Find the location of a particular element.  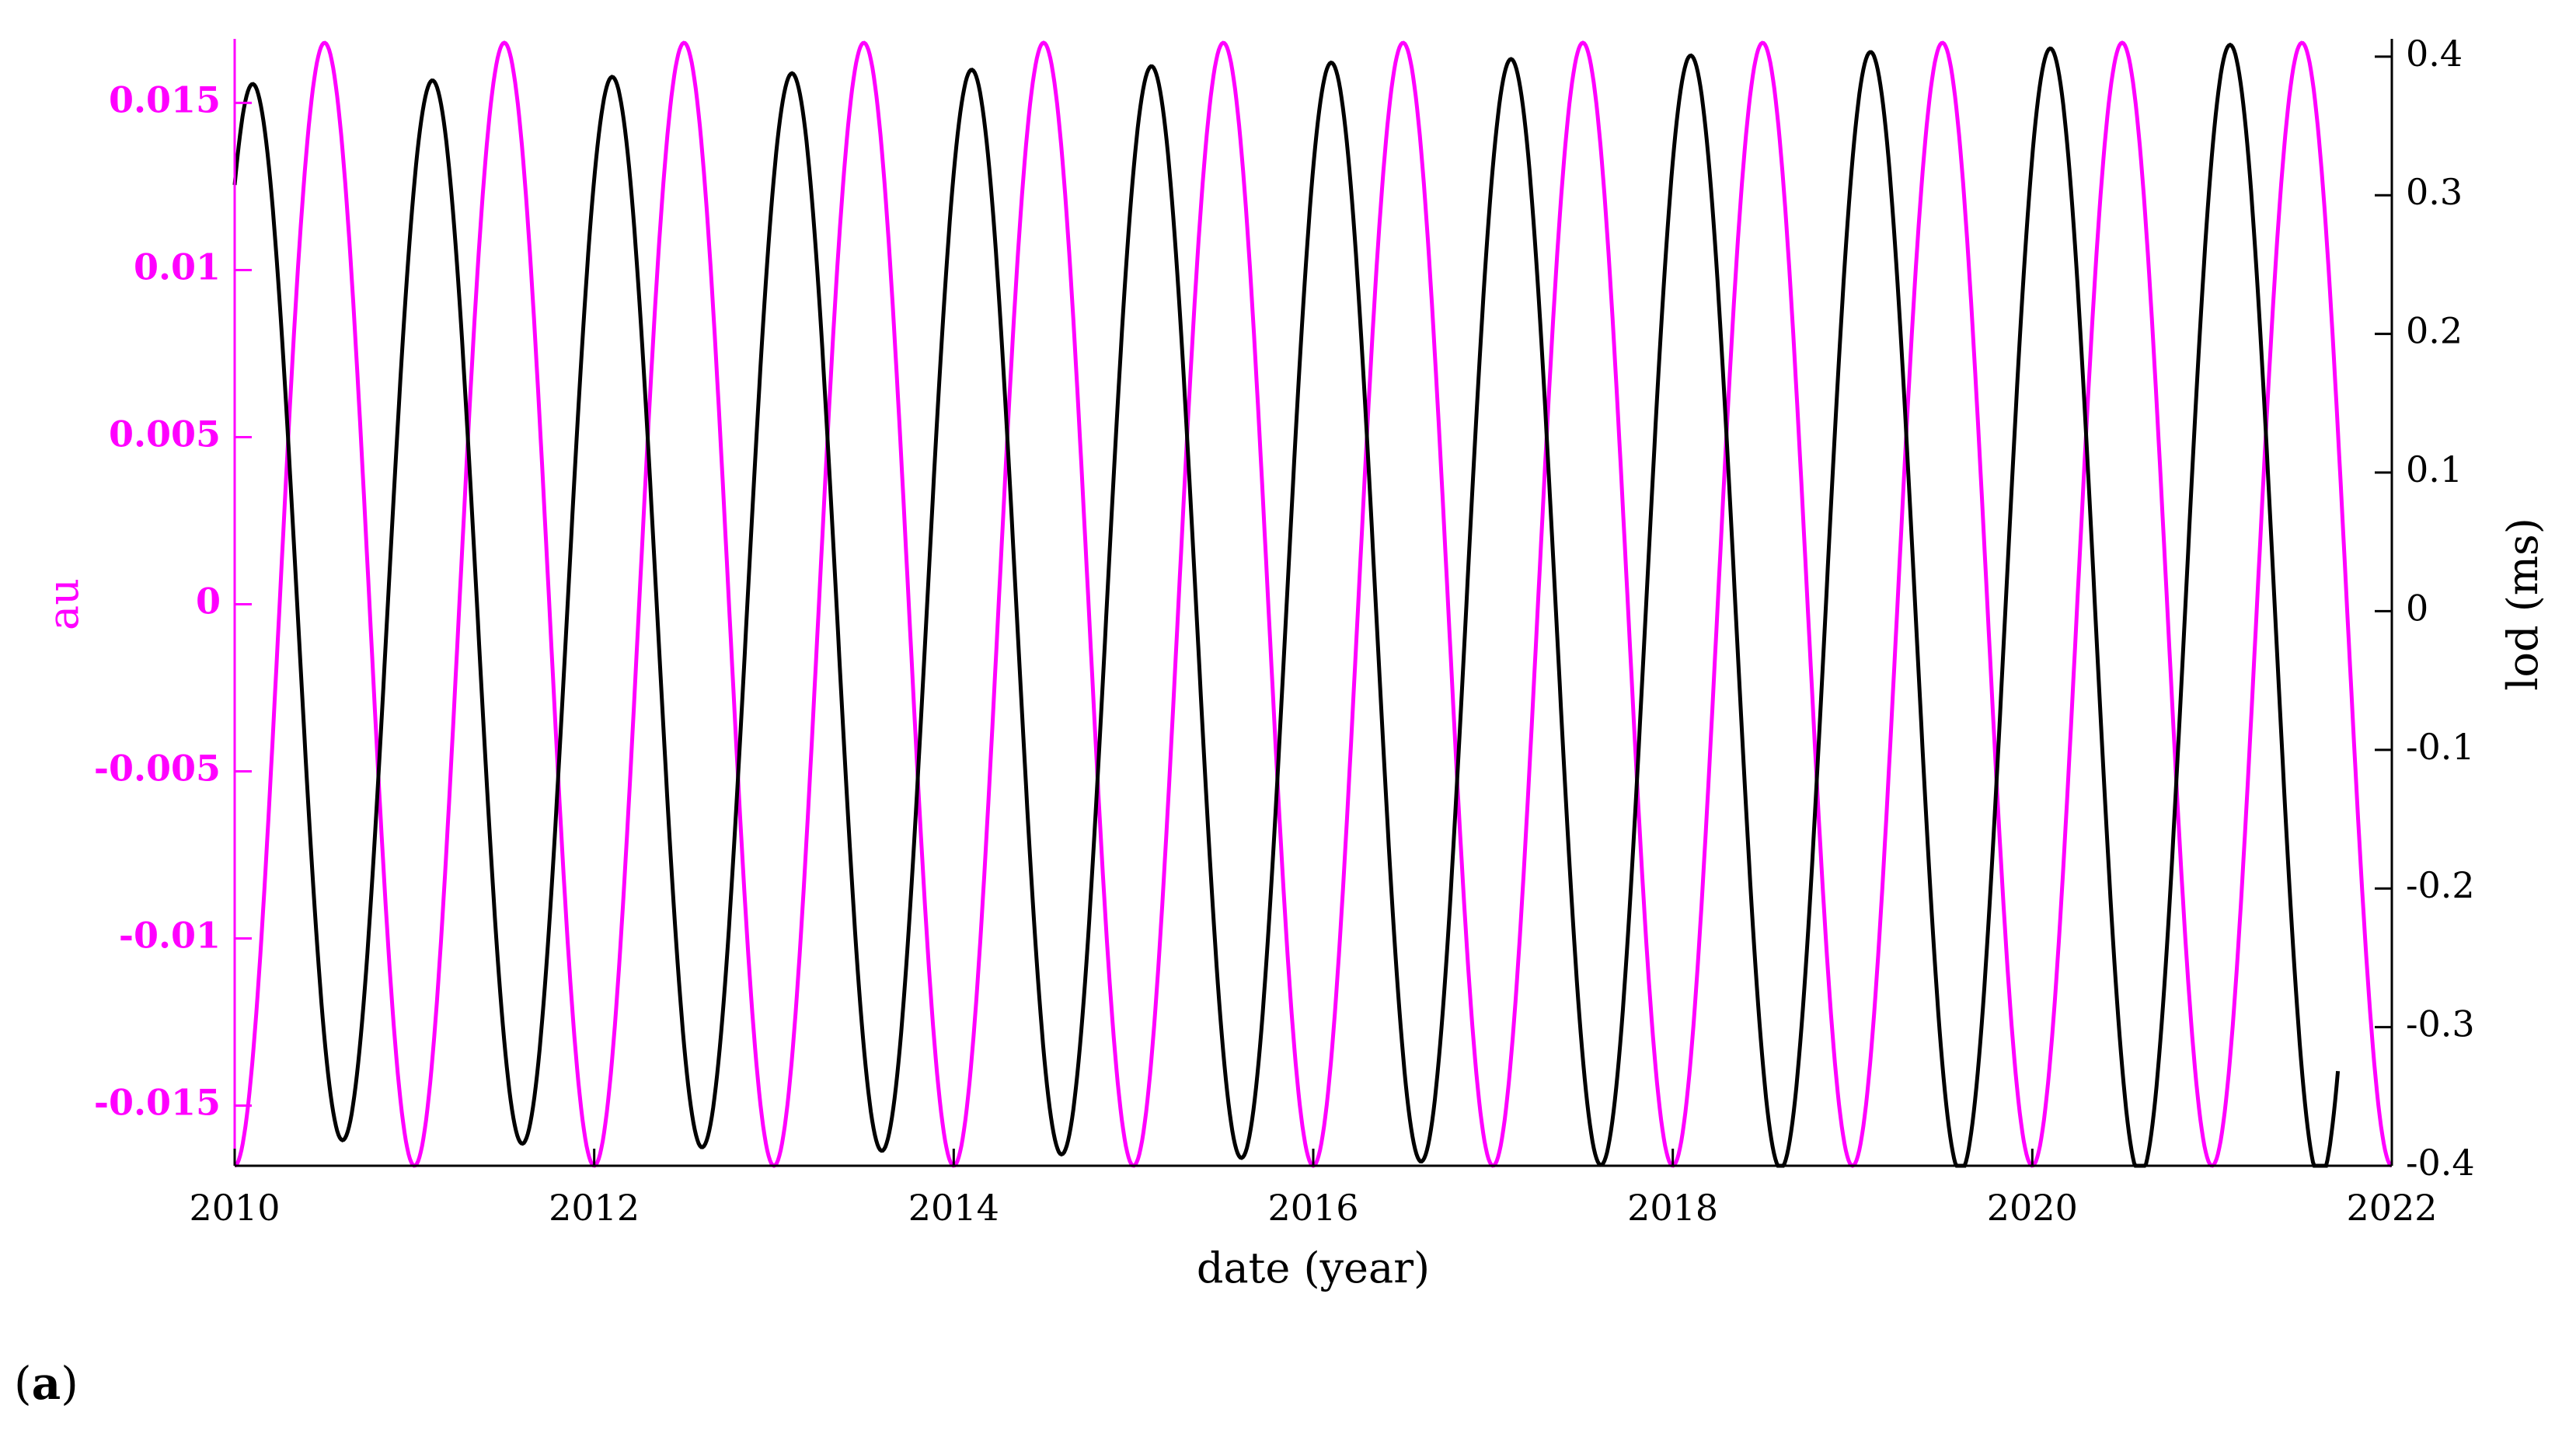

left-tick-label: 0.015 is located at coordinates (165, 99).